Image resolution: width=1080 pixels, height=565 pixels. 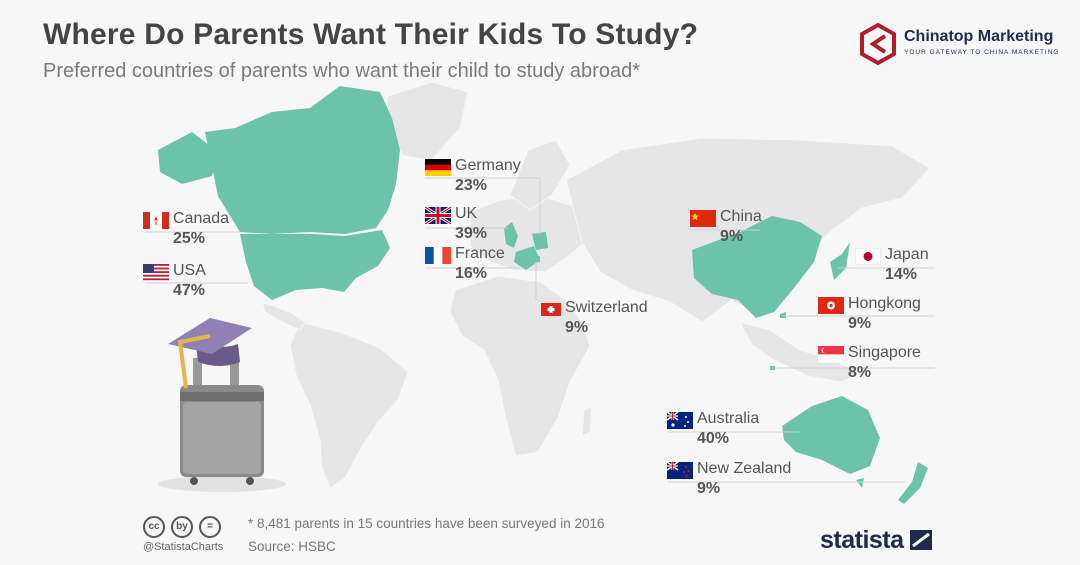 I want to click on canada-region, so click(x=302, y=160).